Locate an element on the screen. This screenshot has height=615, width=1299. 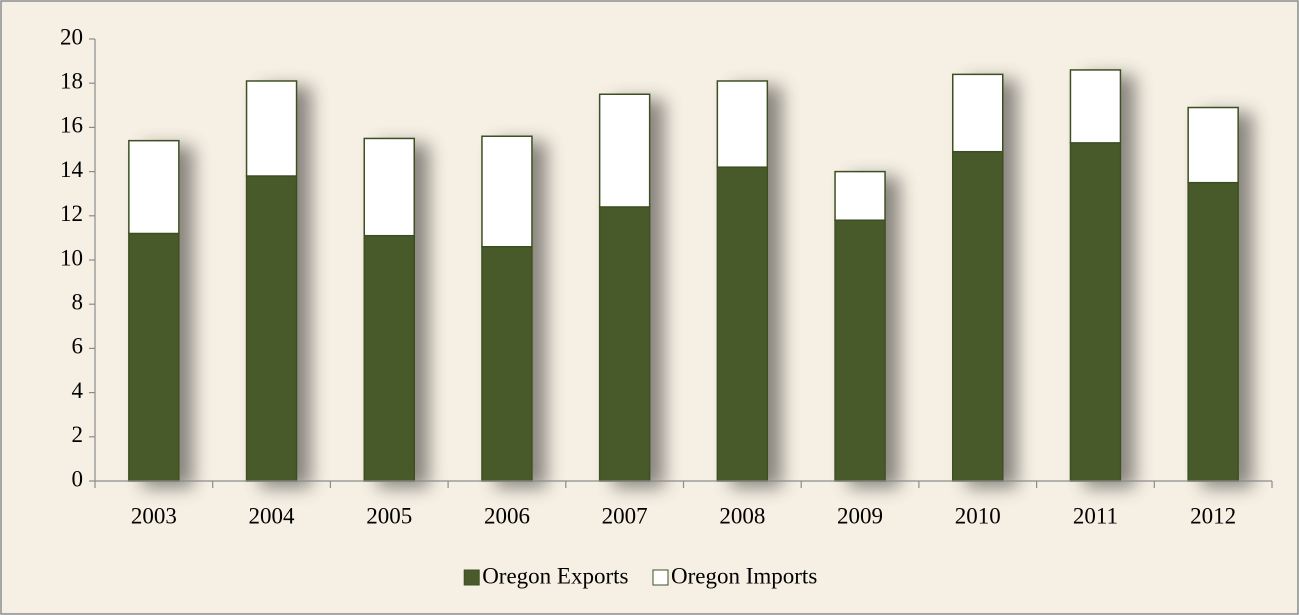
y-tick-label: 2 is located at coordinates (78, 434).